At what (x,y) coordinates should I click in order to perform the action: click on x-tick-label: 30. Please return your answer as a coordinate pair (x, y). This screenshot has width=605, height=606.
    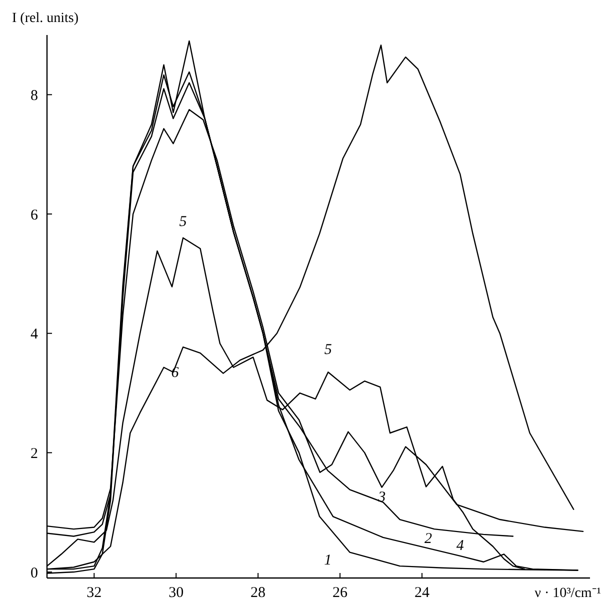
    Looking at the image, I should click on (176, 593).